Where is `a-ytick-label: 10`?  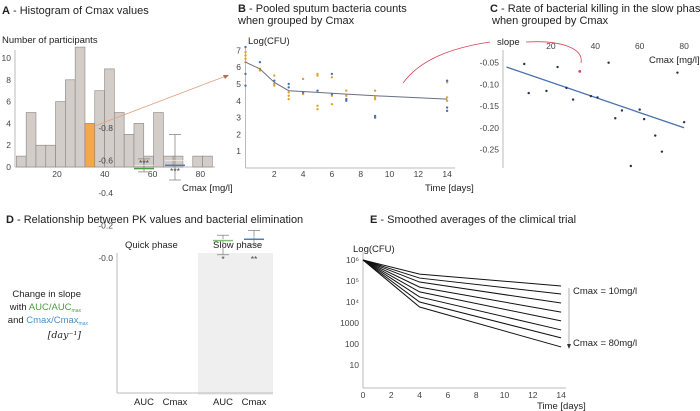
a-ytick-label: 10 is located at coordinates (7, 58).